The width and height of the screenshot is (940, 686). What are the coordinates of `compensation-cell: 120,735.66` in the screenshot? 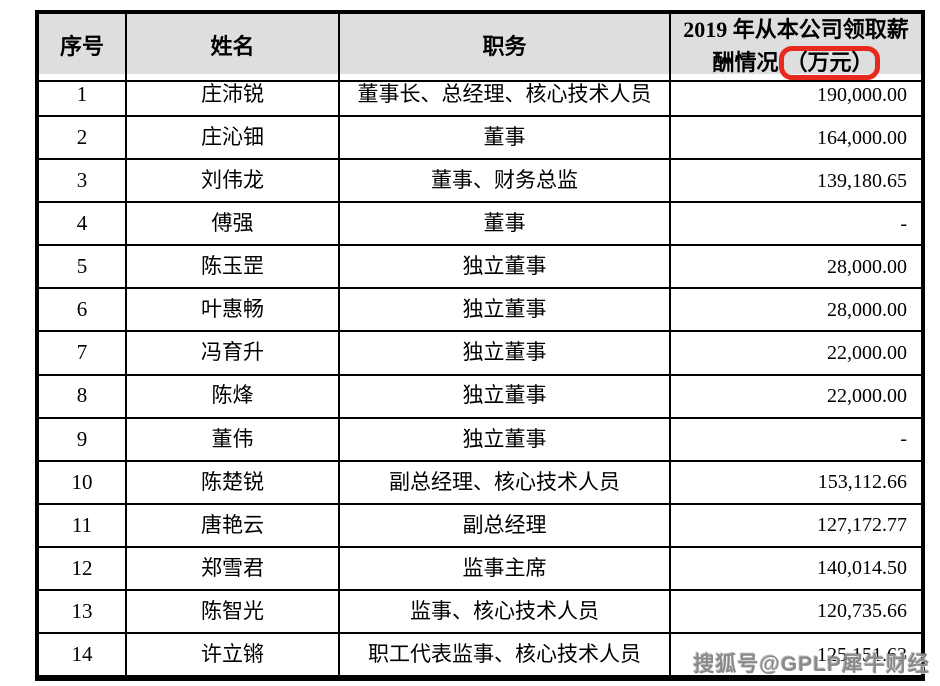 It's located at (796, 613).